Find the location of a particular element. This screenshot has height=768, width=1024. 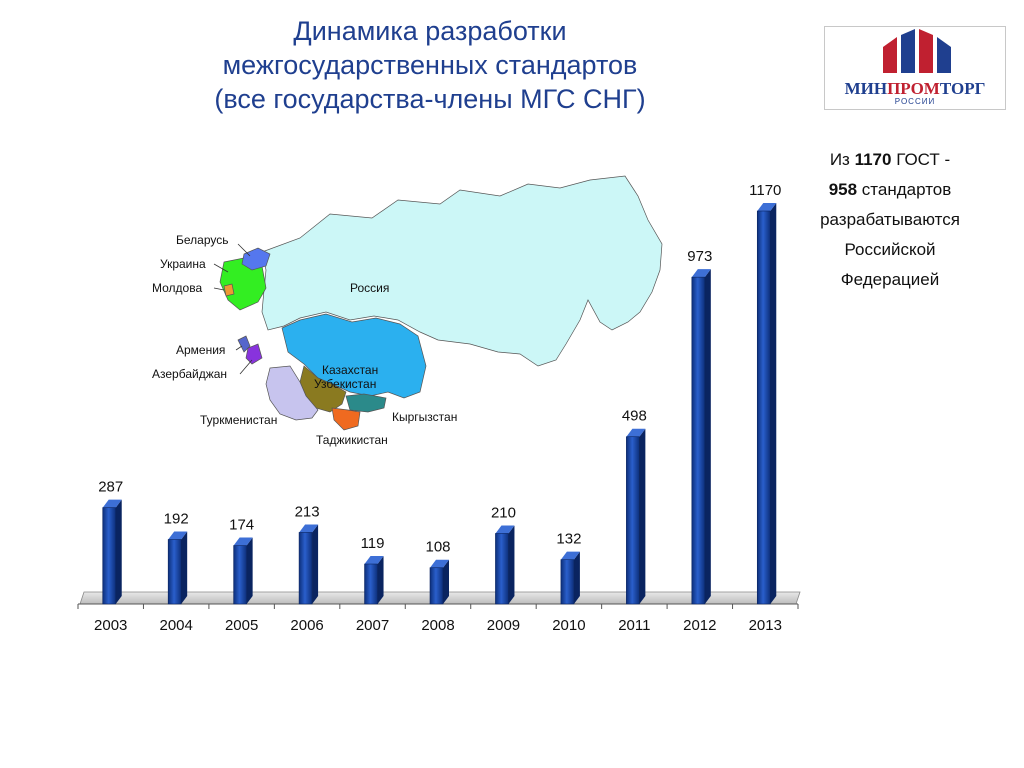

x-label-2004: 2004 is located at coordinates (175, 625).